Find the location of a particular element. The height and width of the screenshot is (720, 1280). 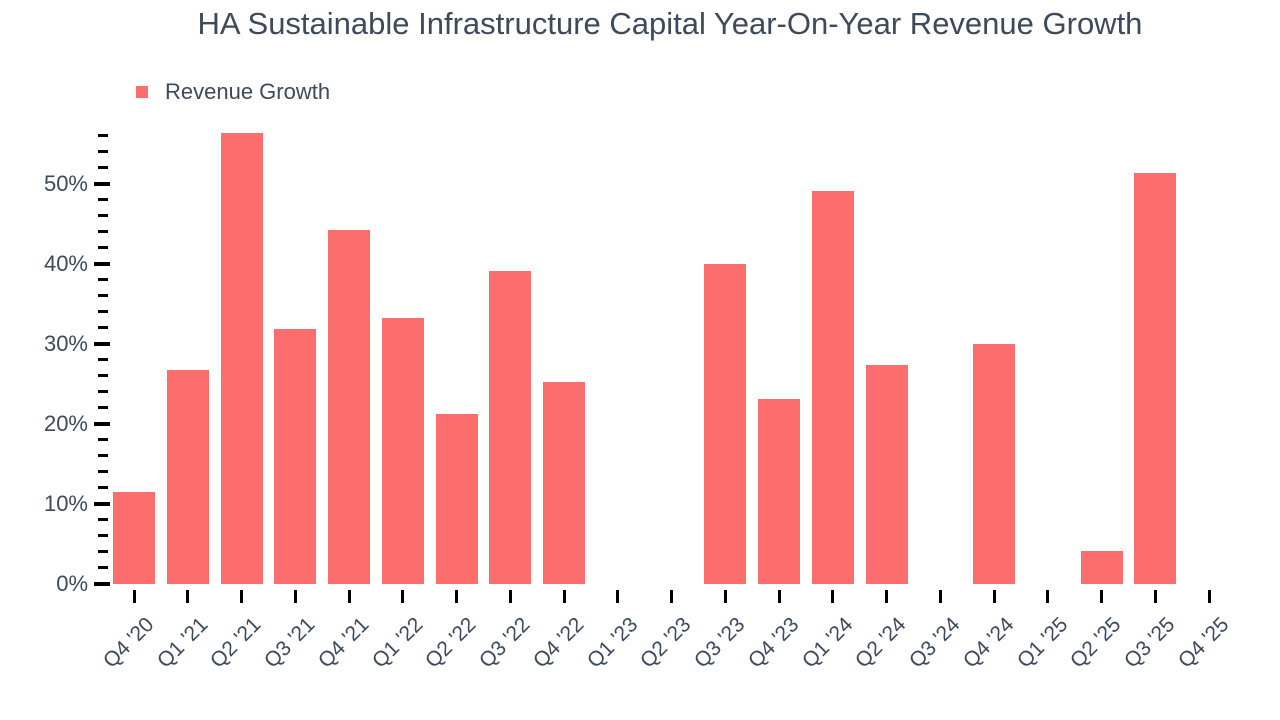

x-tick-label: Q3 '21 is located at coordinates (289, 643).